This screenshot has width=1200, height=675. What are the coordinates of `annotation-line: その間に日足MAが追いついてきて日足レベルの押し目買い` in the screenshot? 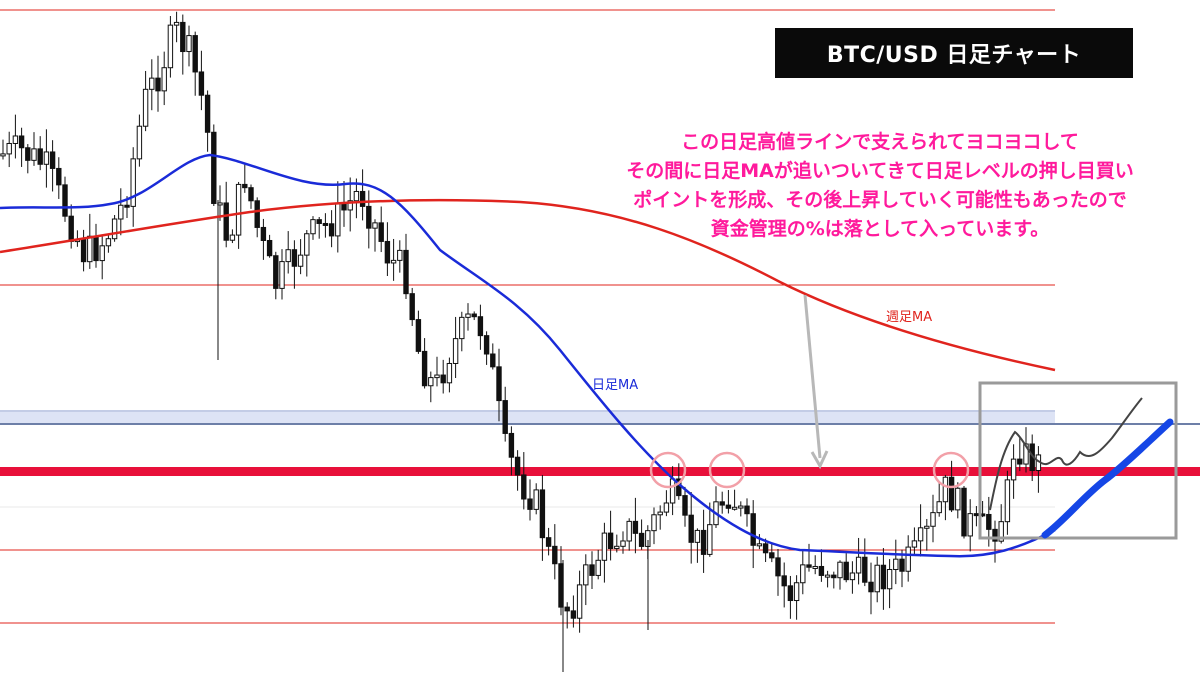 It's located at (880, 171).